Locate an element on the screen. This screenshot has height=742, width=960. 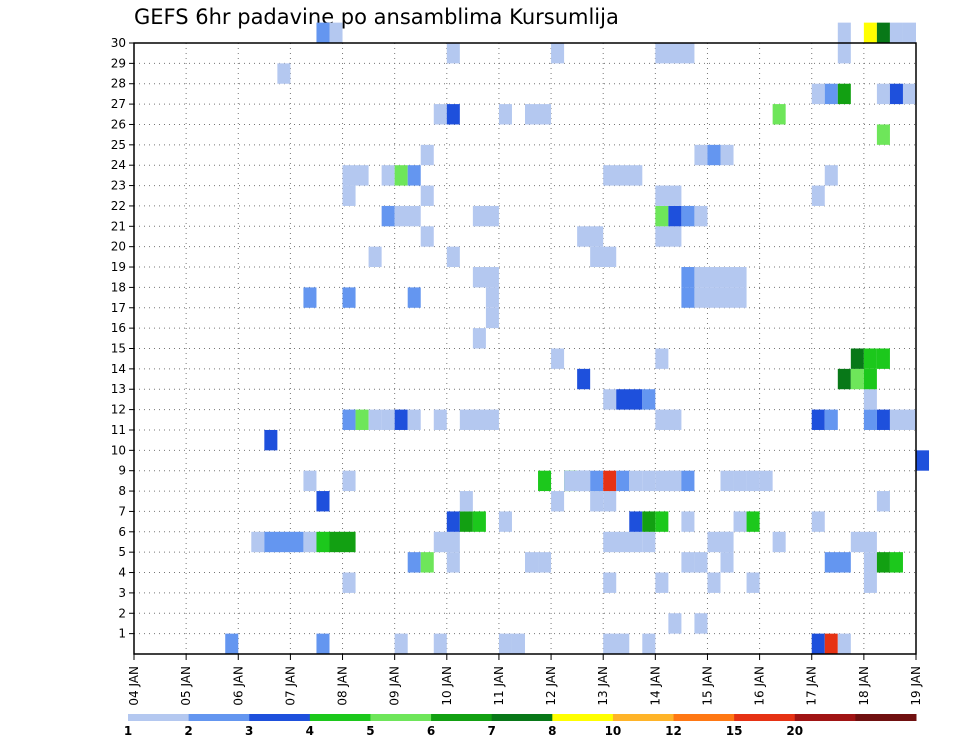
y-tick-label: 16 is located at coordinates (118, 328).